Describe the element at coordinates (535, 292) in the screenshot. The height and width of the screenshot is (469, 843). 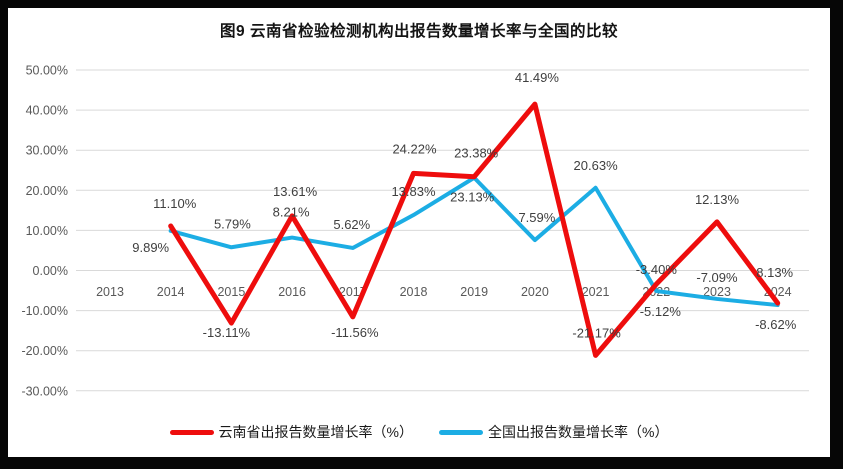
I see `svg-text: 2020` at that location.